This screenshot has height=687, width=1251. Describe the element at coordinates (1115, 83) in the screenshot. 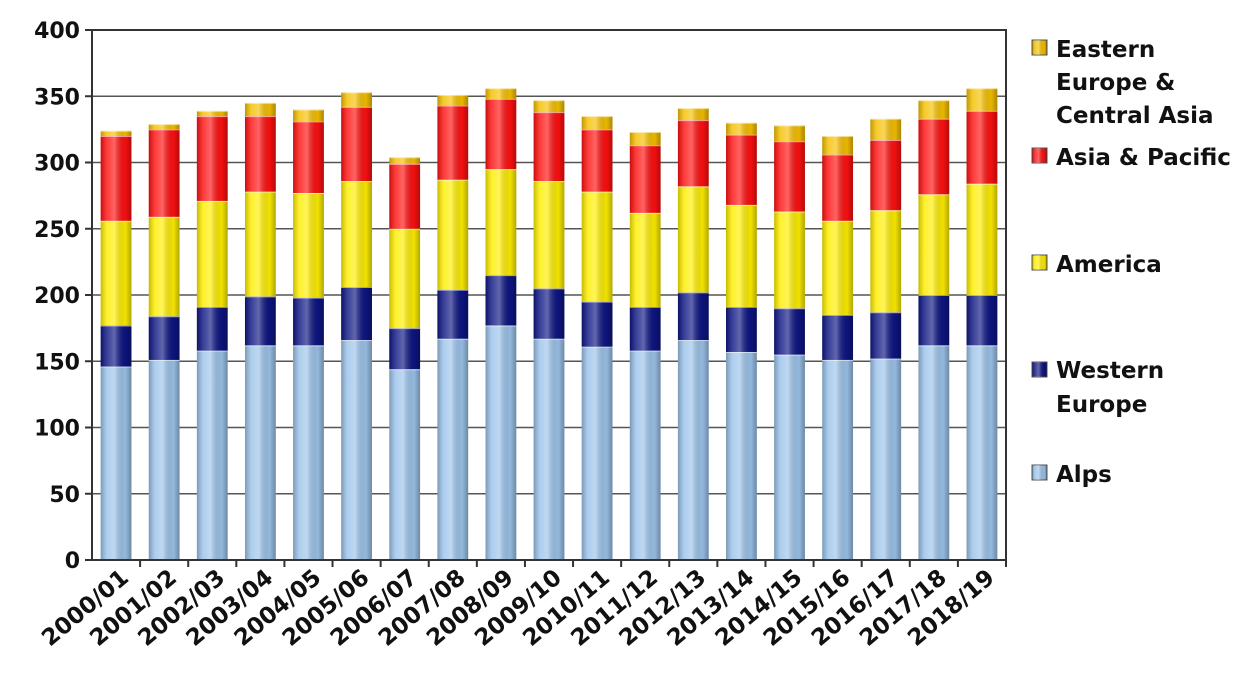

I see `legend-label: Europe &` at that location.